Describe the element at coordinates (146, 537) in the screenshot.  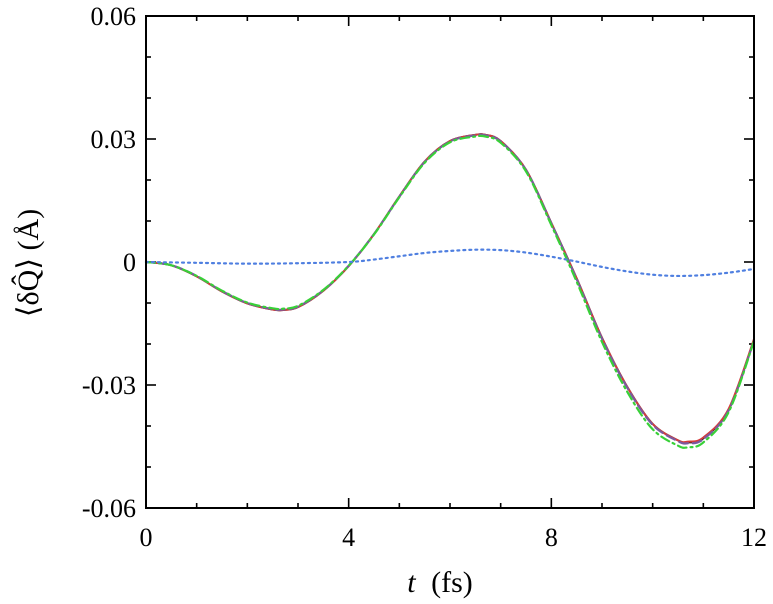
I see `x-tick-label: 0` at that location.